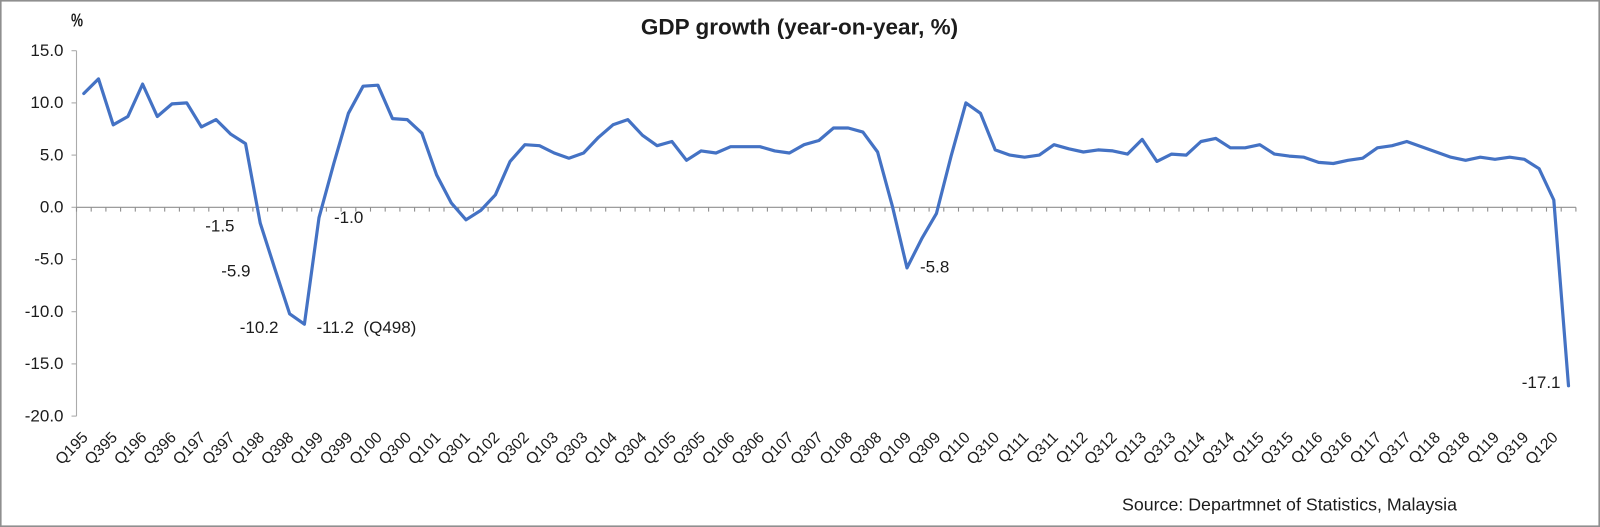 The image size is (1600, 527). Describe the element at coordinates (48, 259) in the screenshot. I see `svg-text: -5.0` at that location.